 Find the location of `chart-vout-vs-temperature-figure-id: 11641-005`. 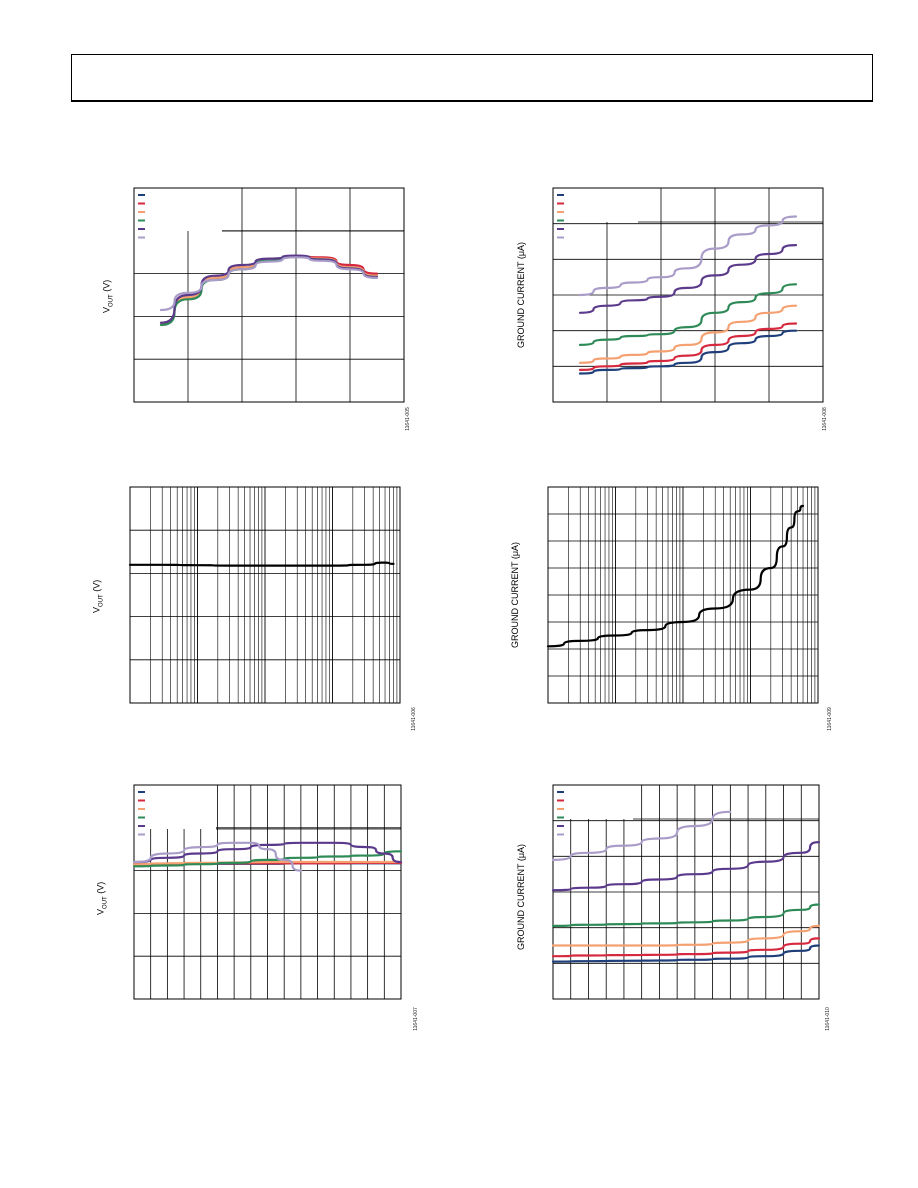

chart-vout-vs-temperature-figure-id: 11641-005 is located at coordinates (407, 419).